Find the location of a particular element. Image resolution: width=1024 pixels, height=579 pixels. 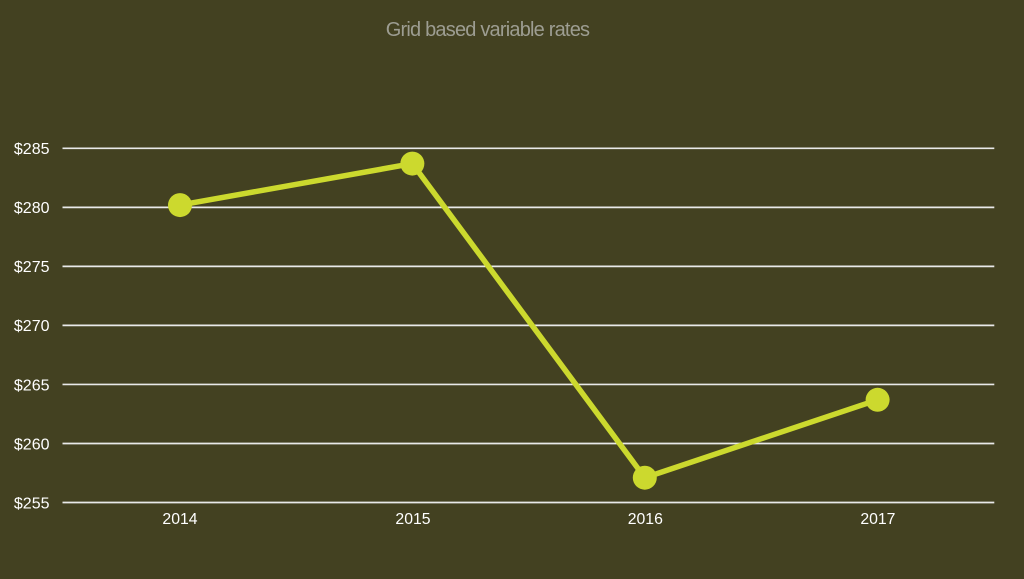

svg-text: $265 is located at coordinates (32, 385).